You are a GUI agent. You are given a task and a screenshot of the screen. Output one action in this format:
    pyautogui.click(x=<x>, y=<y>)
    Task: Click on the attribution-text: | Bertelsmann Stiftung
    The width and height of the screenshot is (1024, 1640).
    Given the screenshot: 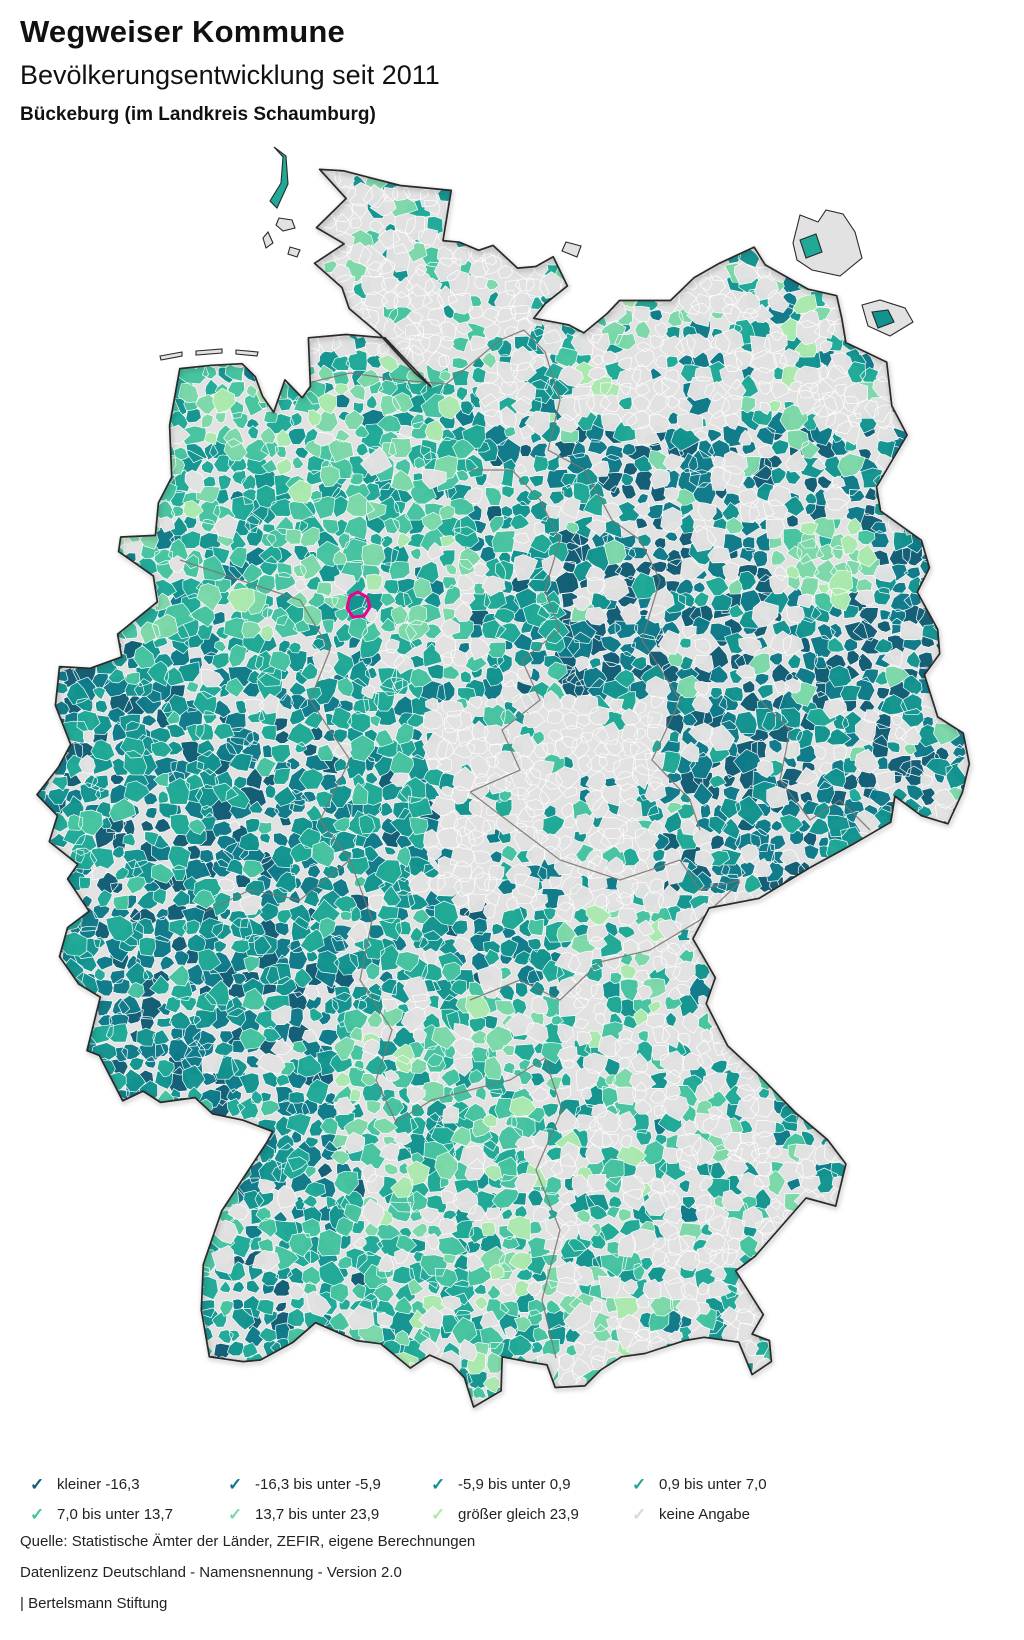 What is the action you would take?
    pyautogui.click(x=94, y=1603)
    